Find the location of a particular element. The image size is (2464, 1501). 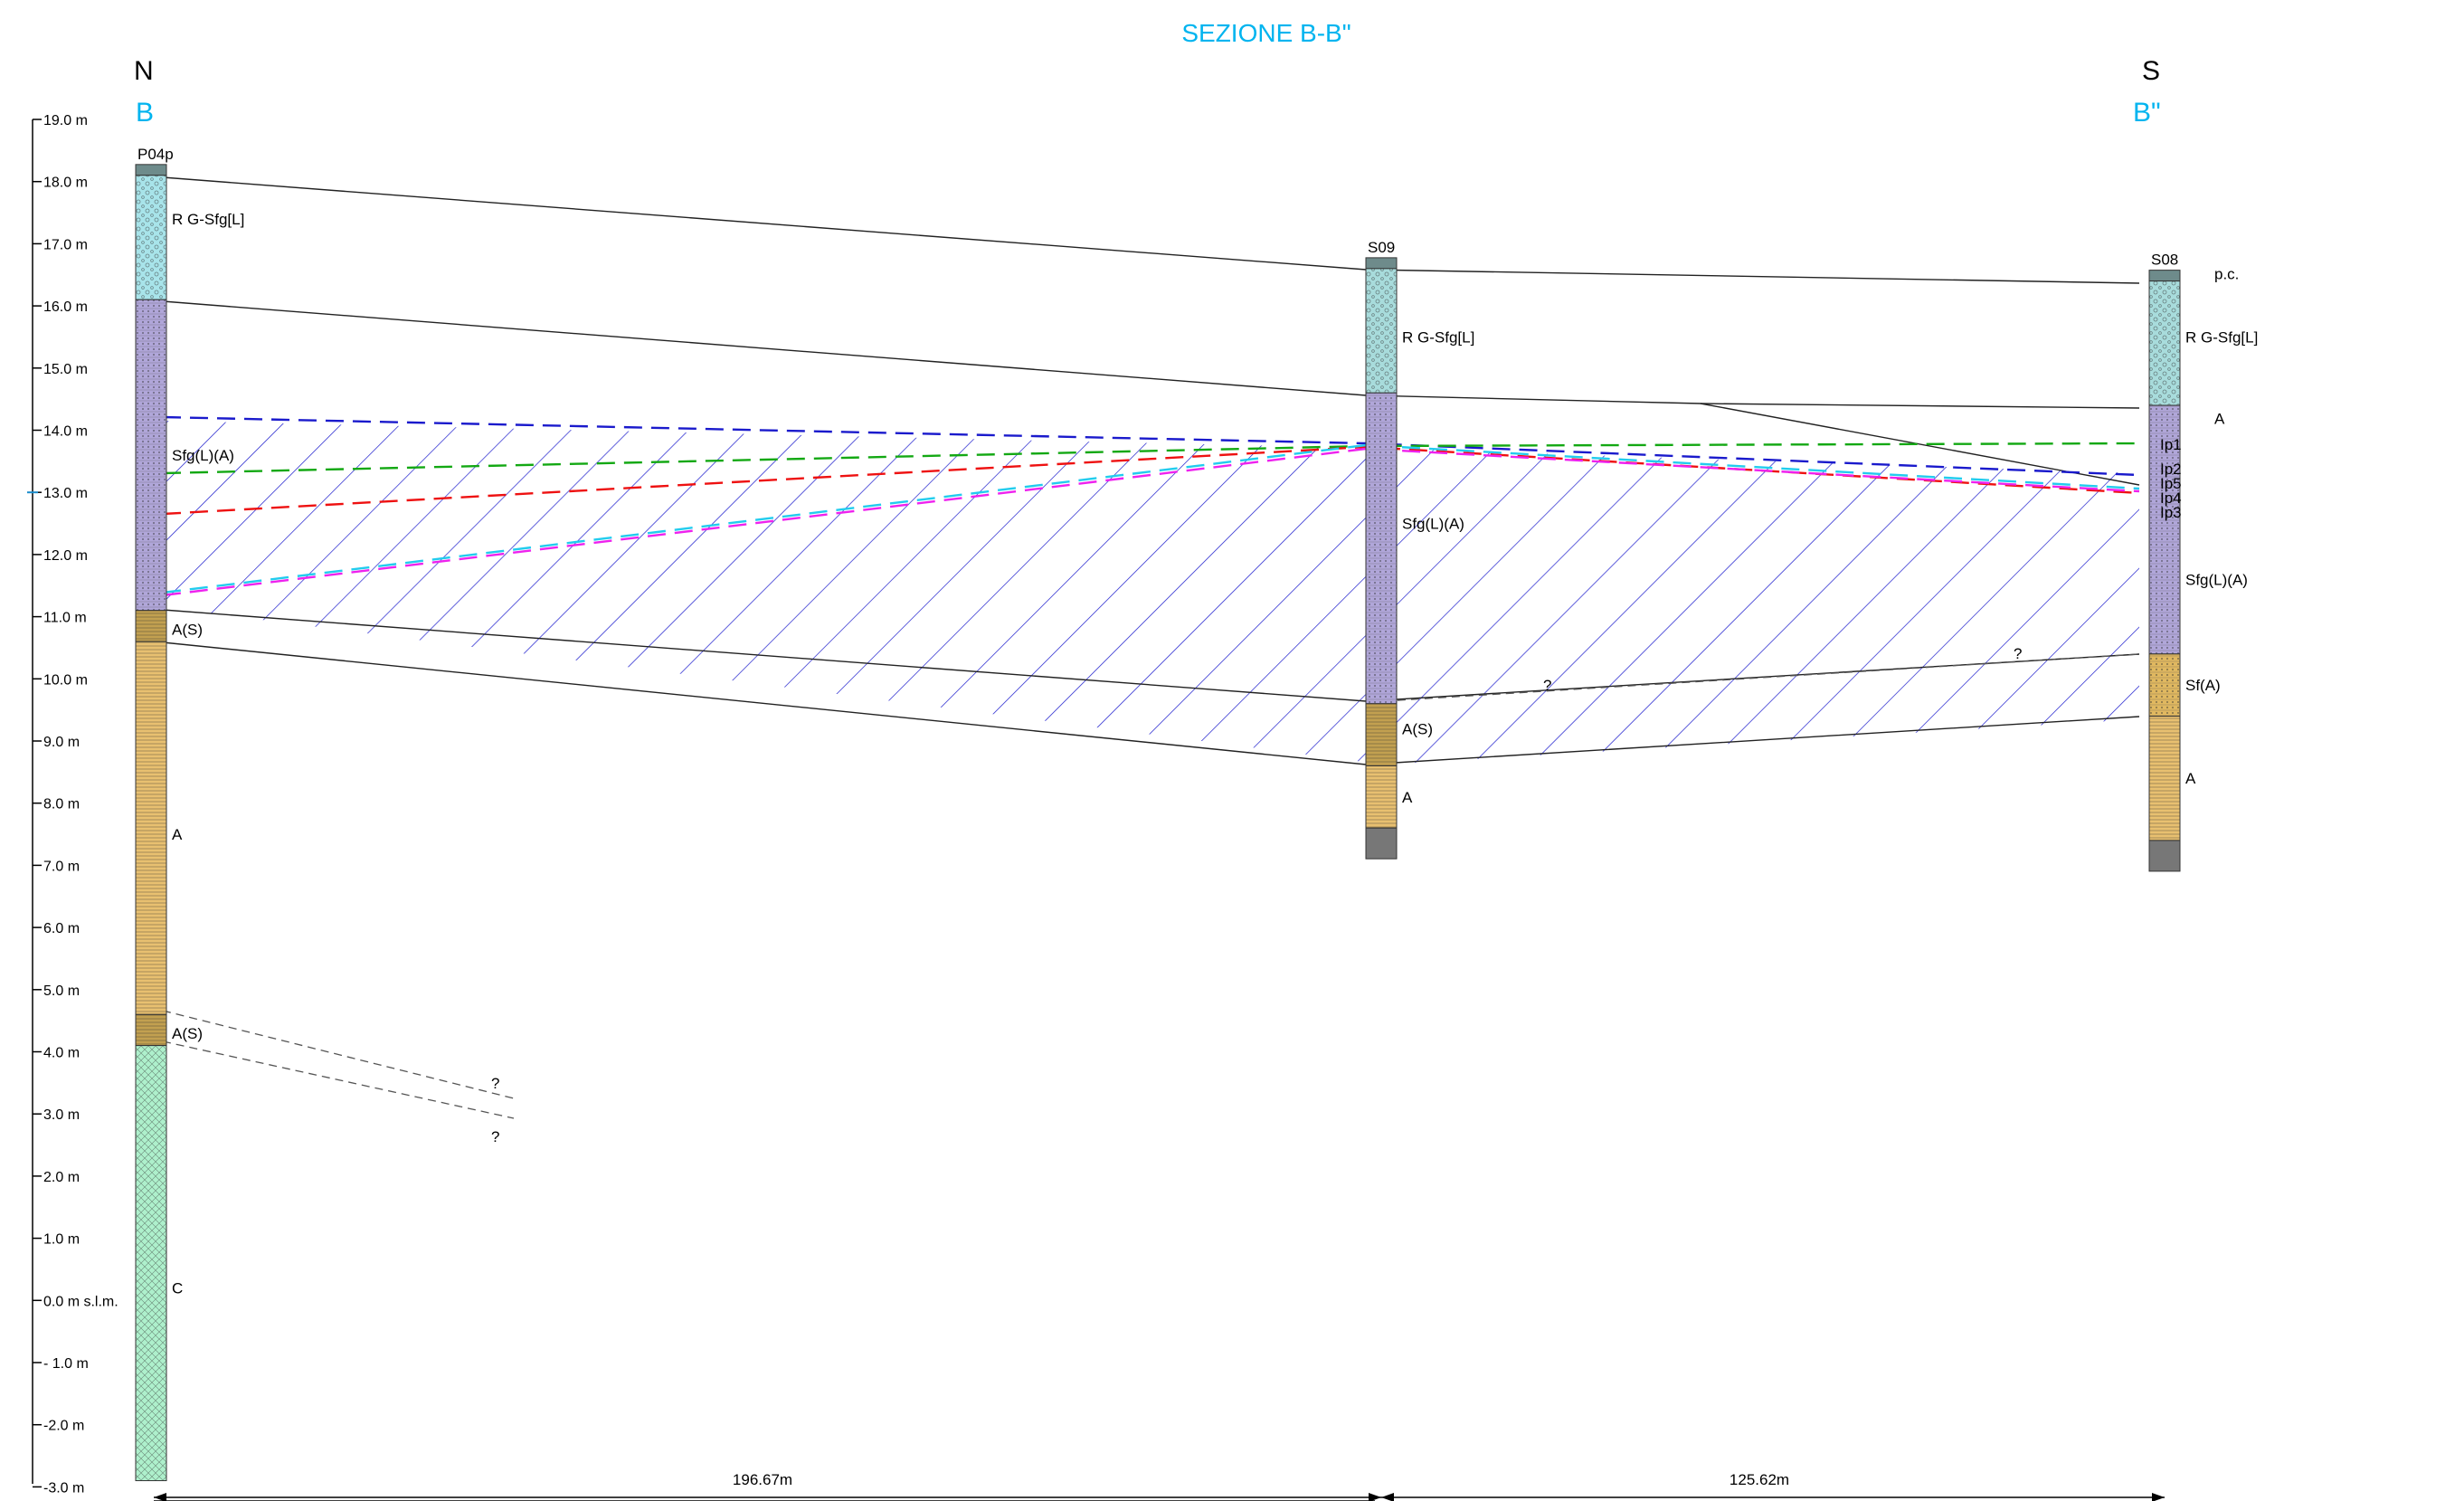

axis-tick-label: 2.0 m is located at coordinates (62, 1177).